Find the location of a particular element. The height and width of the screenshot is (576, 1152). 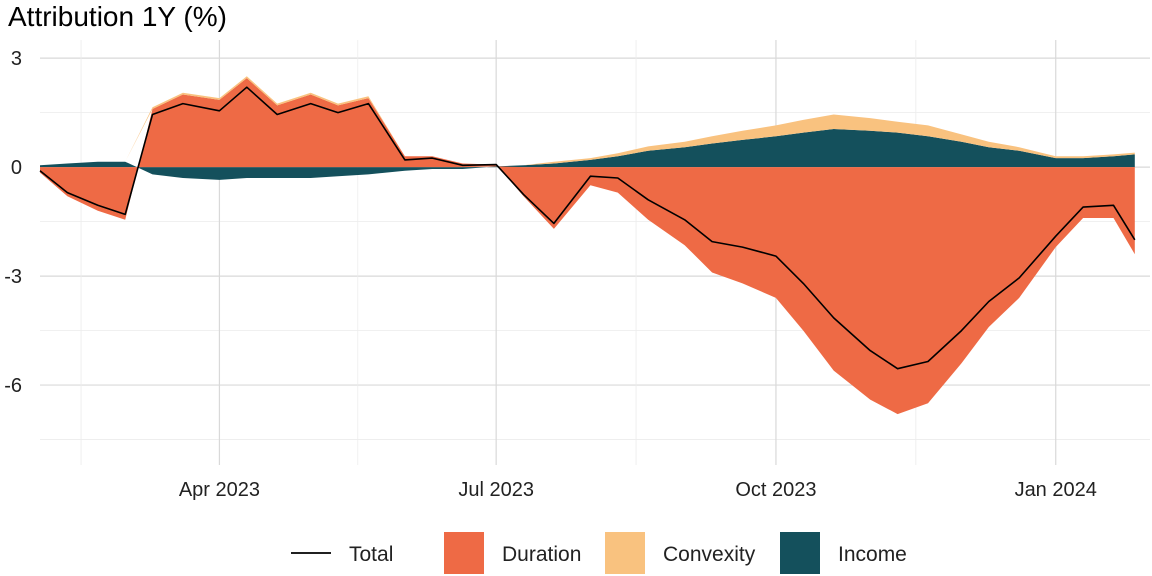

legend-item-convexity: Convexity is located at coordinates (680, 553).